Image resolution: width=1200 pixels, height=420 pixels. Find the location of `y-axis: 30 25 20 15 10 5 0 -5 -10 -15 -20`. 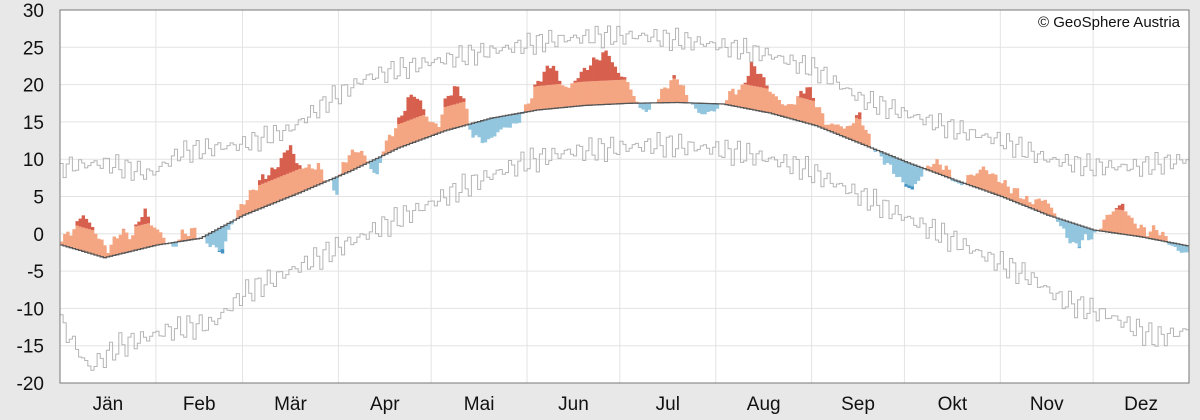

y-axis: 30 25 20 15 10 5 0 -5 -10 -15 -20 is located at coordinates (30, 198).